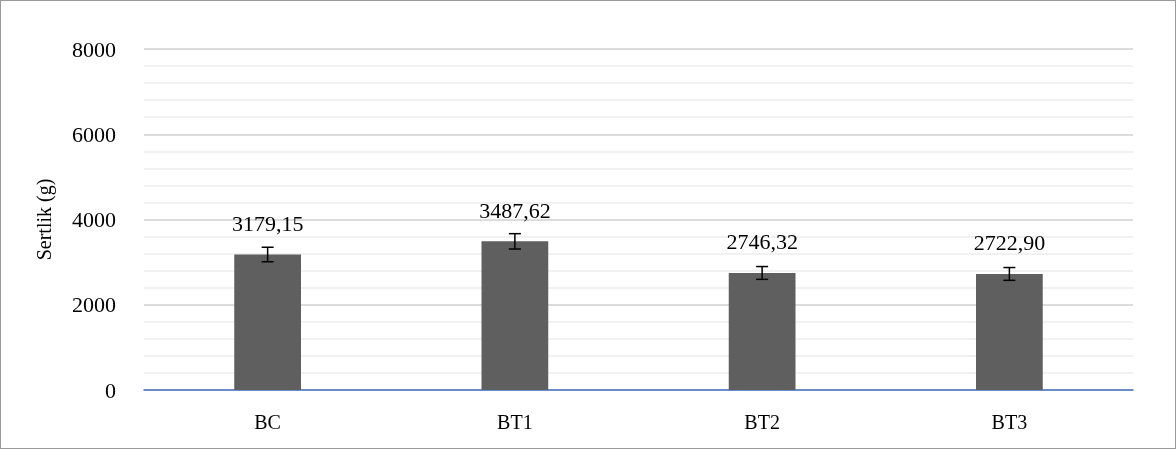 The height and width of the screenshot is (449, 1176). What do you see at coordinates (94, 134) in the screenshot?
I see `y-tick-label: 6000` at bounding box center [94, 134].